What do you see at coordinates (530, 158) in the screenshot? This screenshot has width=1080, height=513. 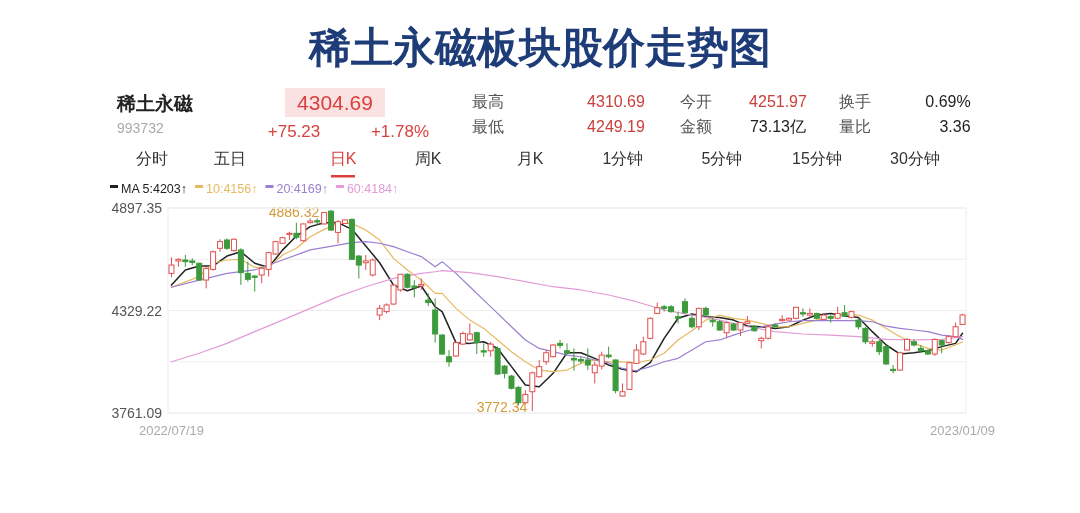 I see `text: 月K` at bounding box center [530, 158].